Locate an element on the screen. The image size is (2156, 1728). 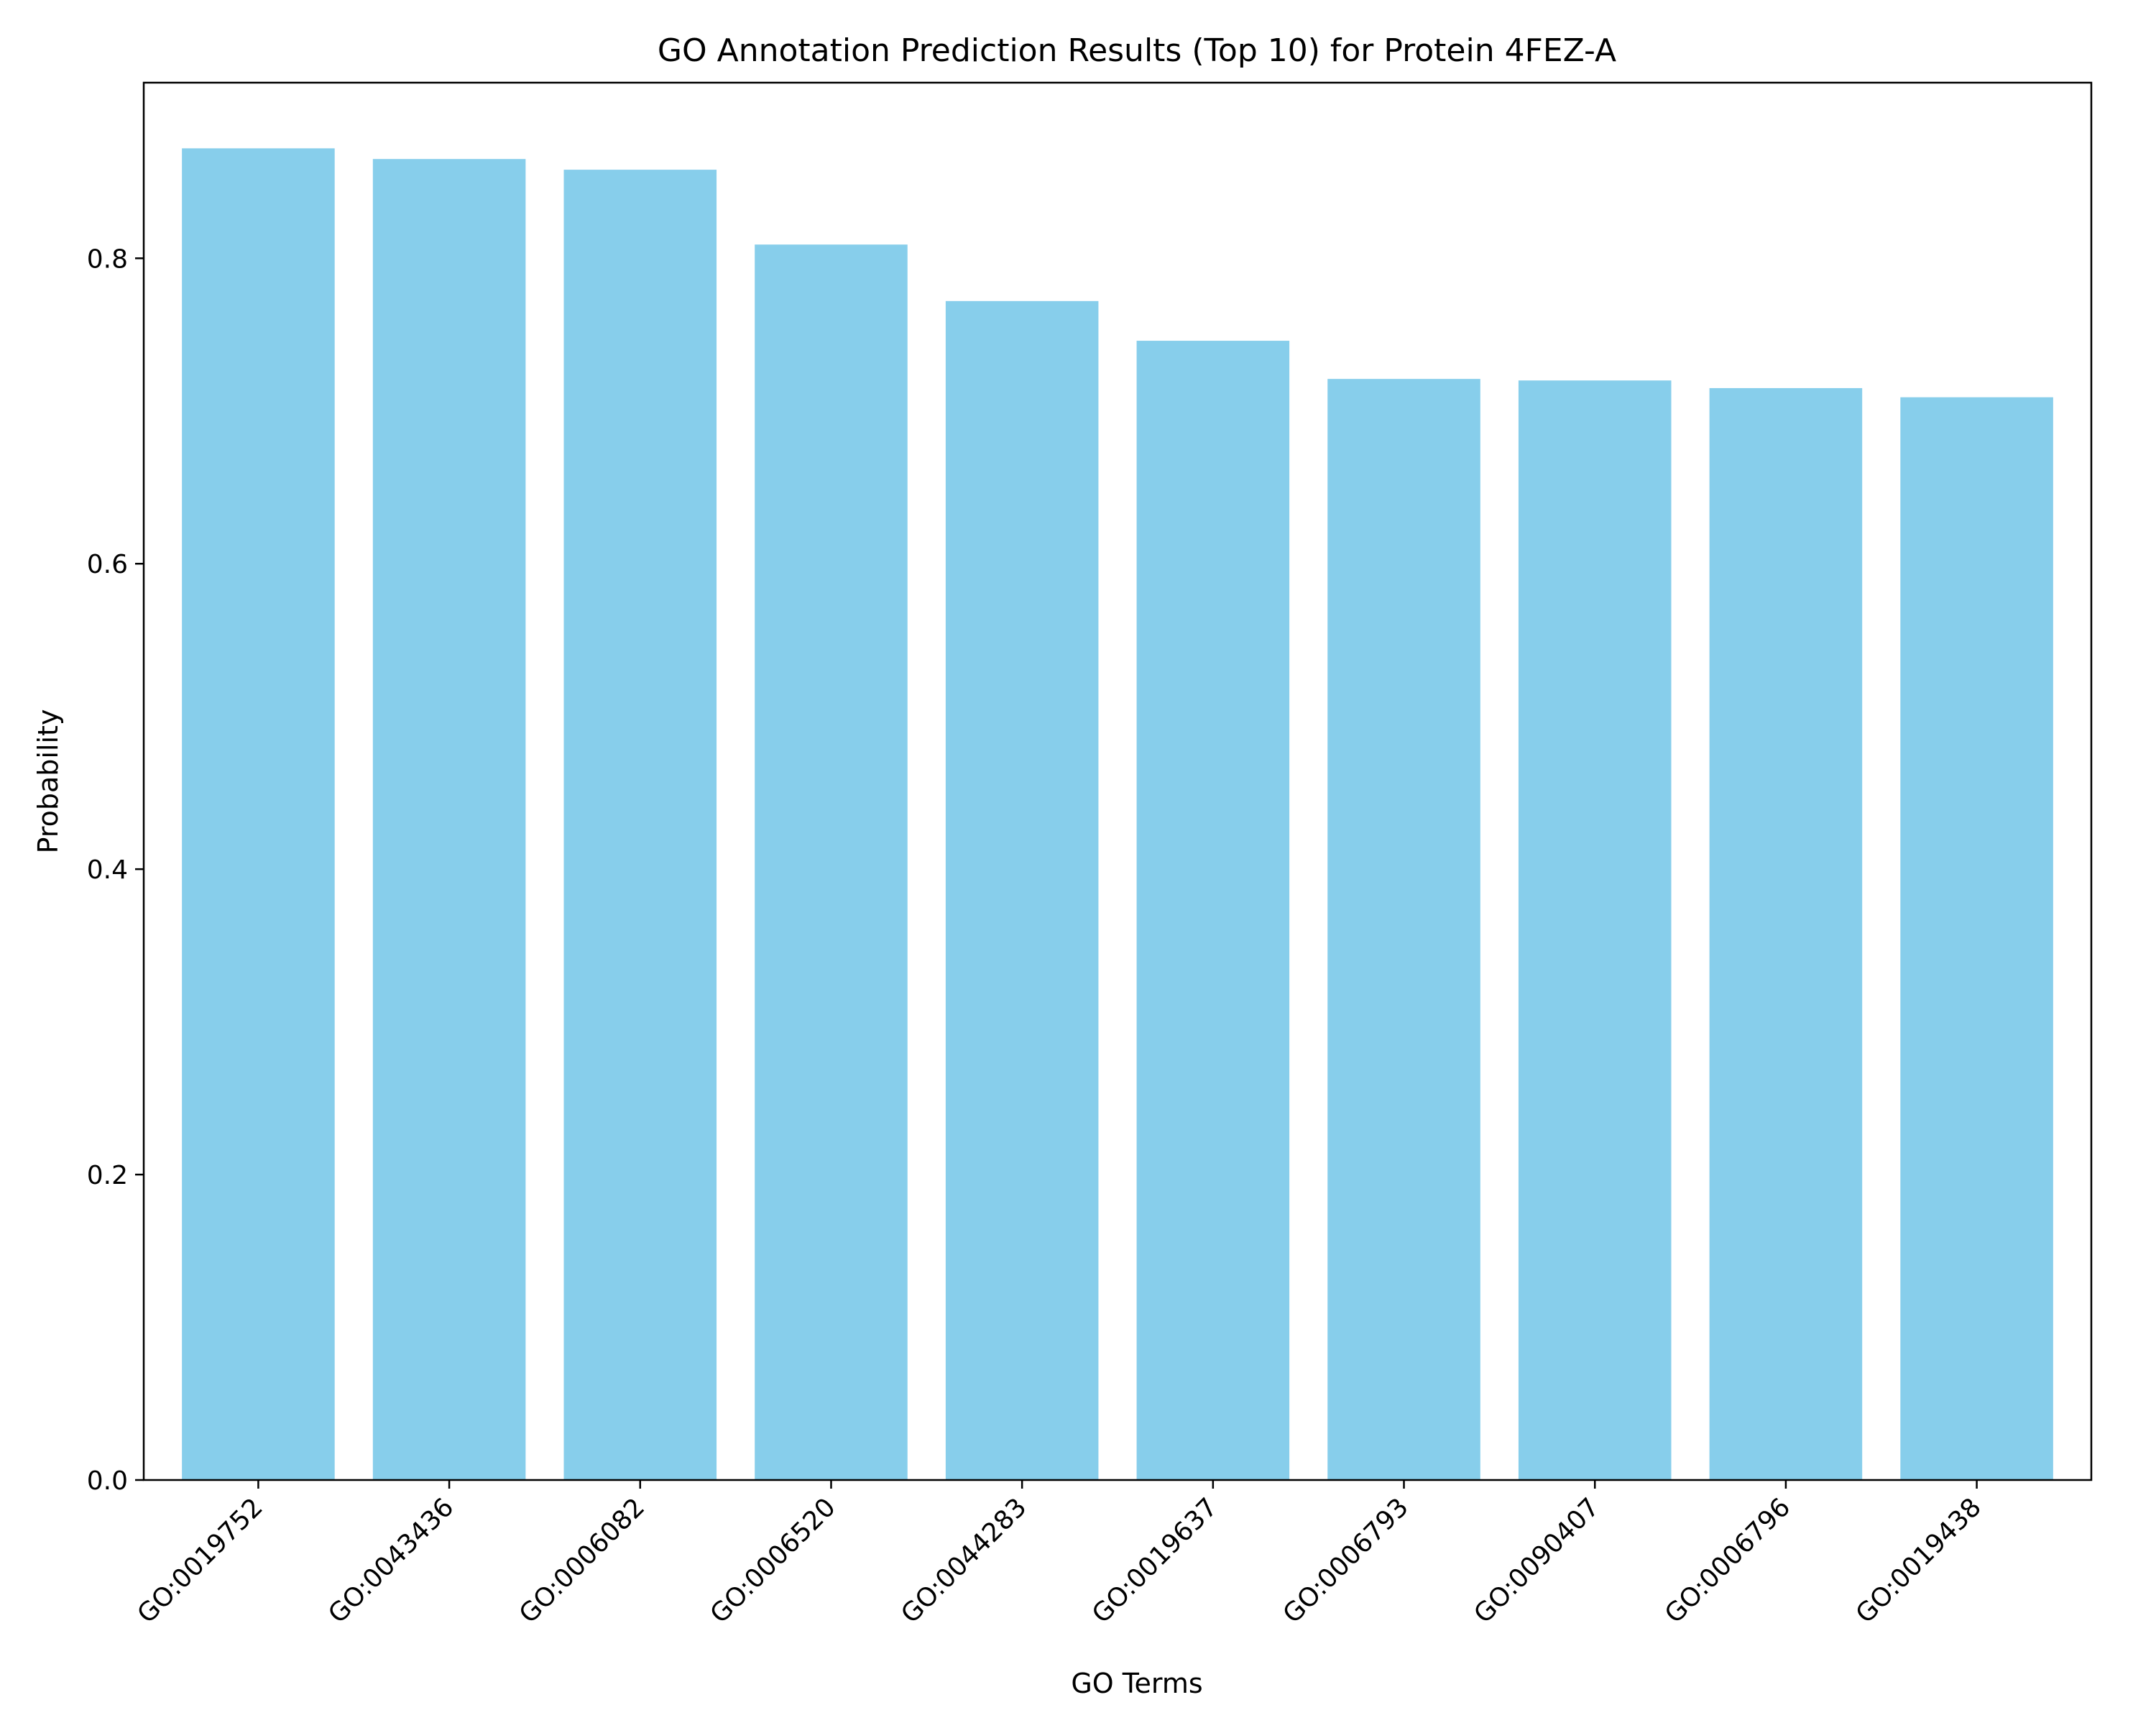
bar-GO:0006796 is located at coordinates (1786, 934).